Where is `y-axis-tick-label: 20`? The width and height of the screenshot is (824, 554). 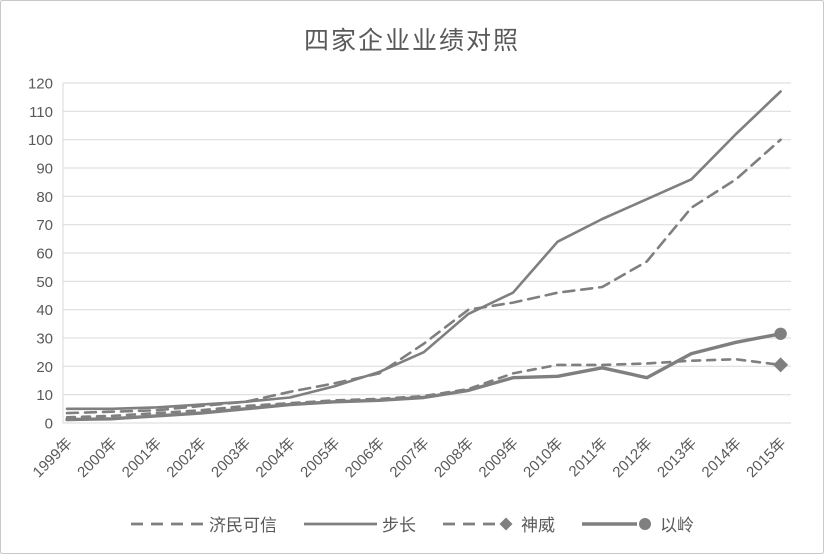 y-axis-tick-label: 20 is located at coordinates (44, 367).